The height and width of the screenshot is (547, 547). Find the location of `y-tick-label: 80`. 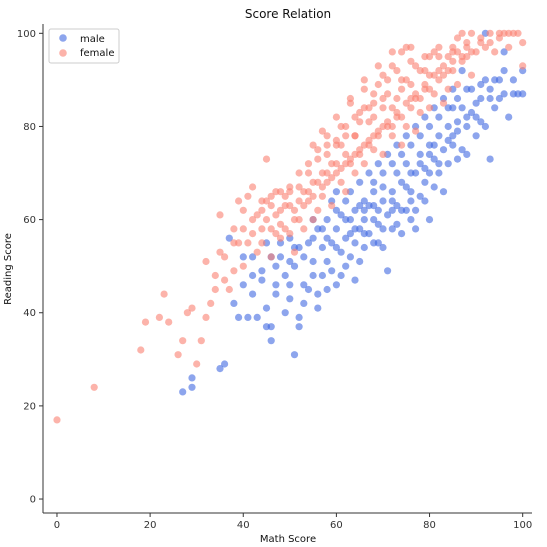

y-tick-label: 80 is located at coordinates (29, 127).